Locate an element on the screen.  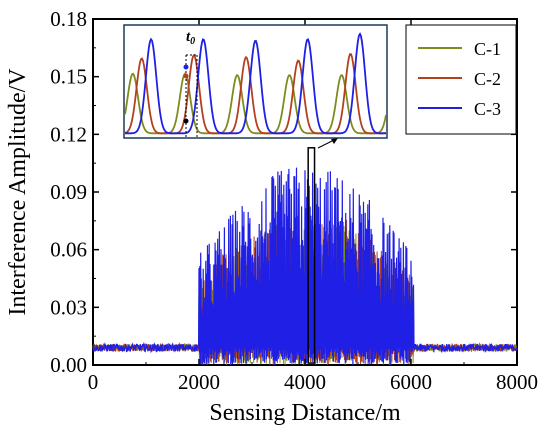
x-tick-label: 4000 is located at coordinates (305, 382).